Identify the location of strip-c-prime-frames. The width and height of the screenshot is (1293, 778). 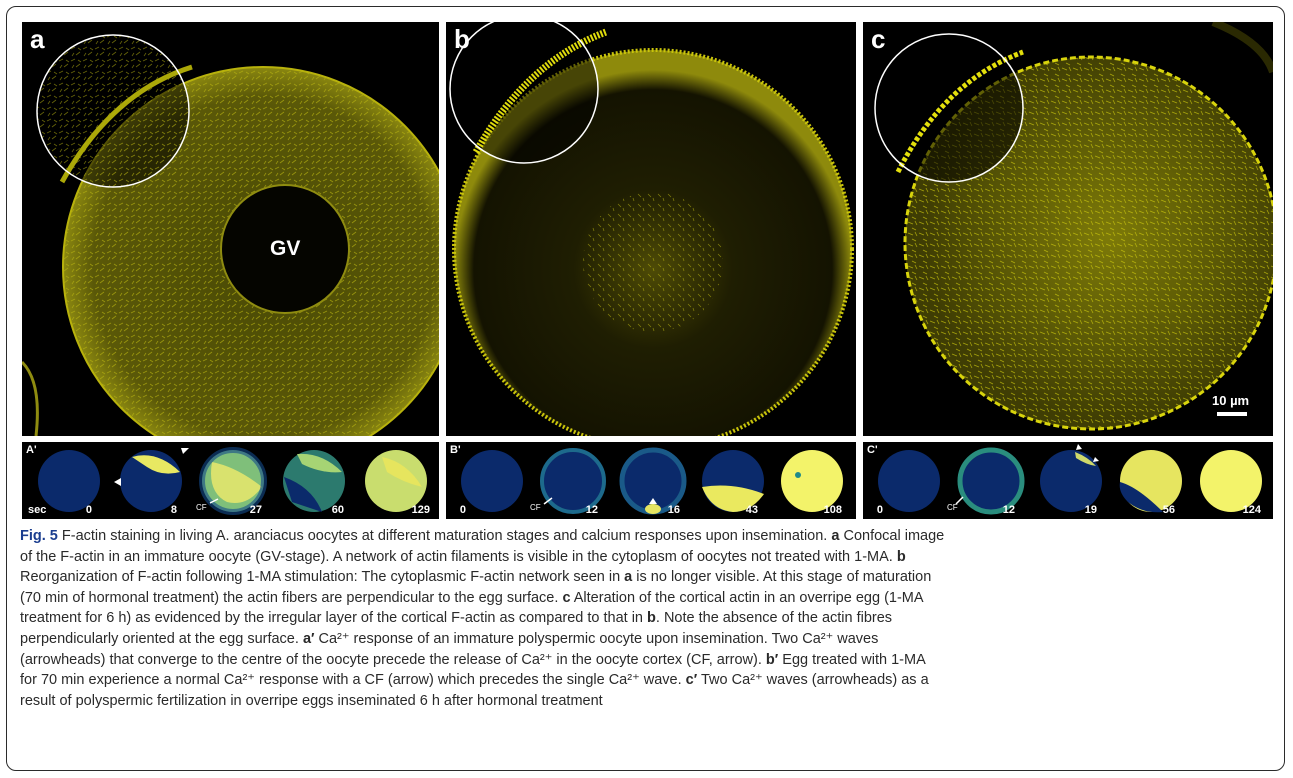
(1070, 479).